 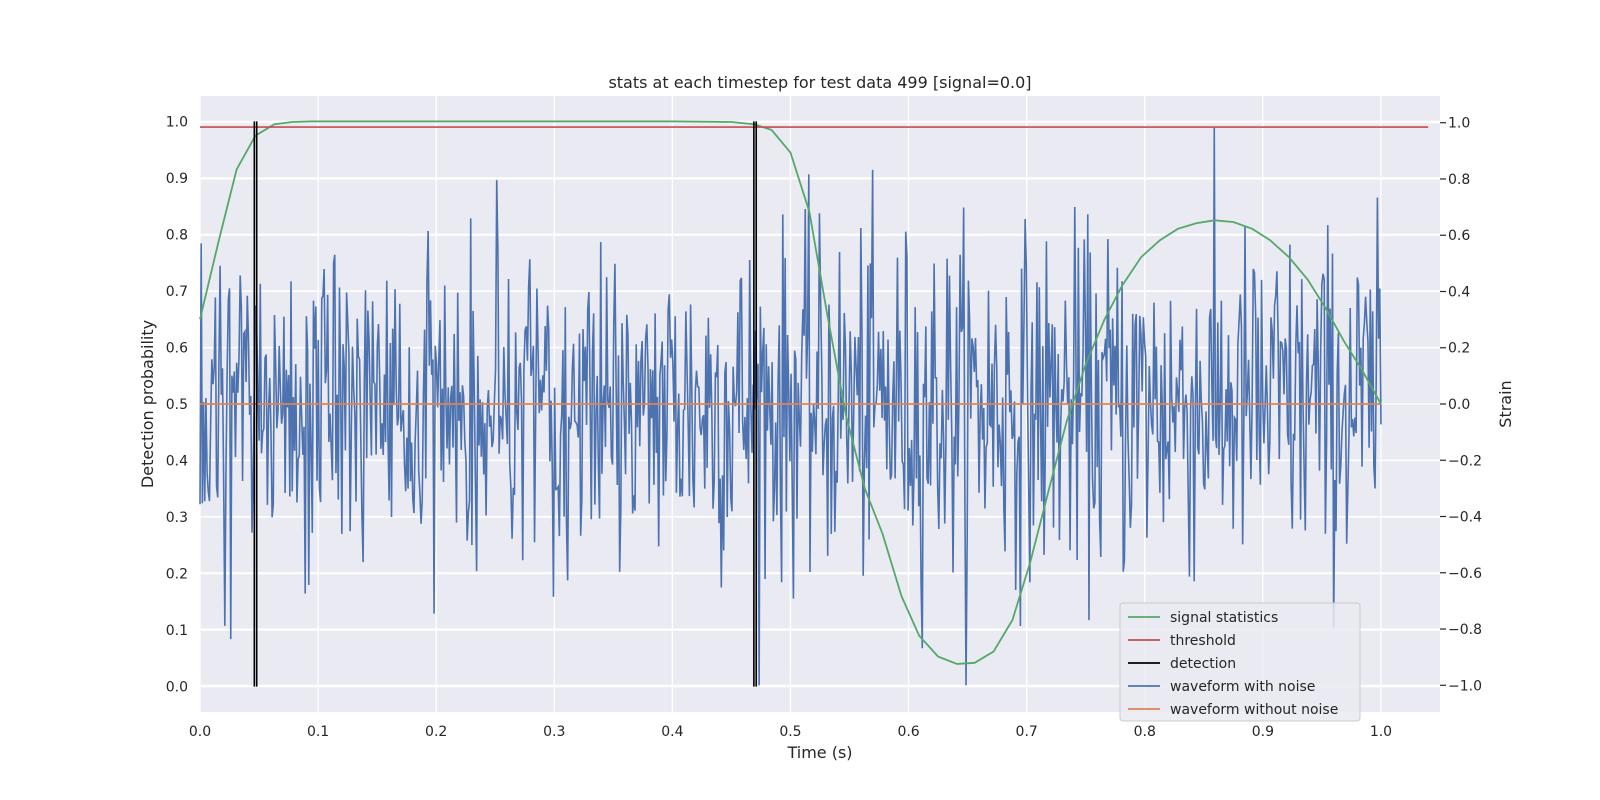 I want to click on legend-label-waveform-without-noise: waveform without noise, so click(x=1254, y=710).